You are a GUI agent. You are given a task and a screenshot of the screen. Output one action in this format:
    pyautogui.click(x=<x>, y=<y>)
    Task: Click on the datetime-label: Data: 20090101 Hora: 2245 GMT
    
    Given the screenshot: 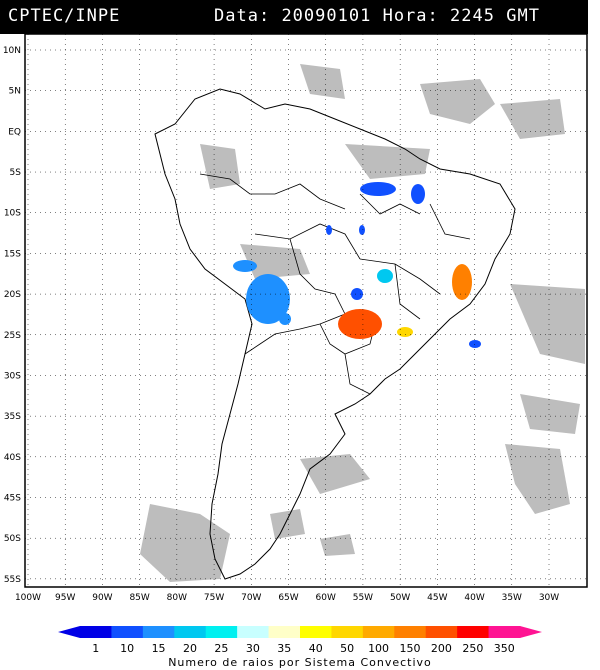 What is the action you would take?
    pyautogui.click(x=377, y=16)
    